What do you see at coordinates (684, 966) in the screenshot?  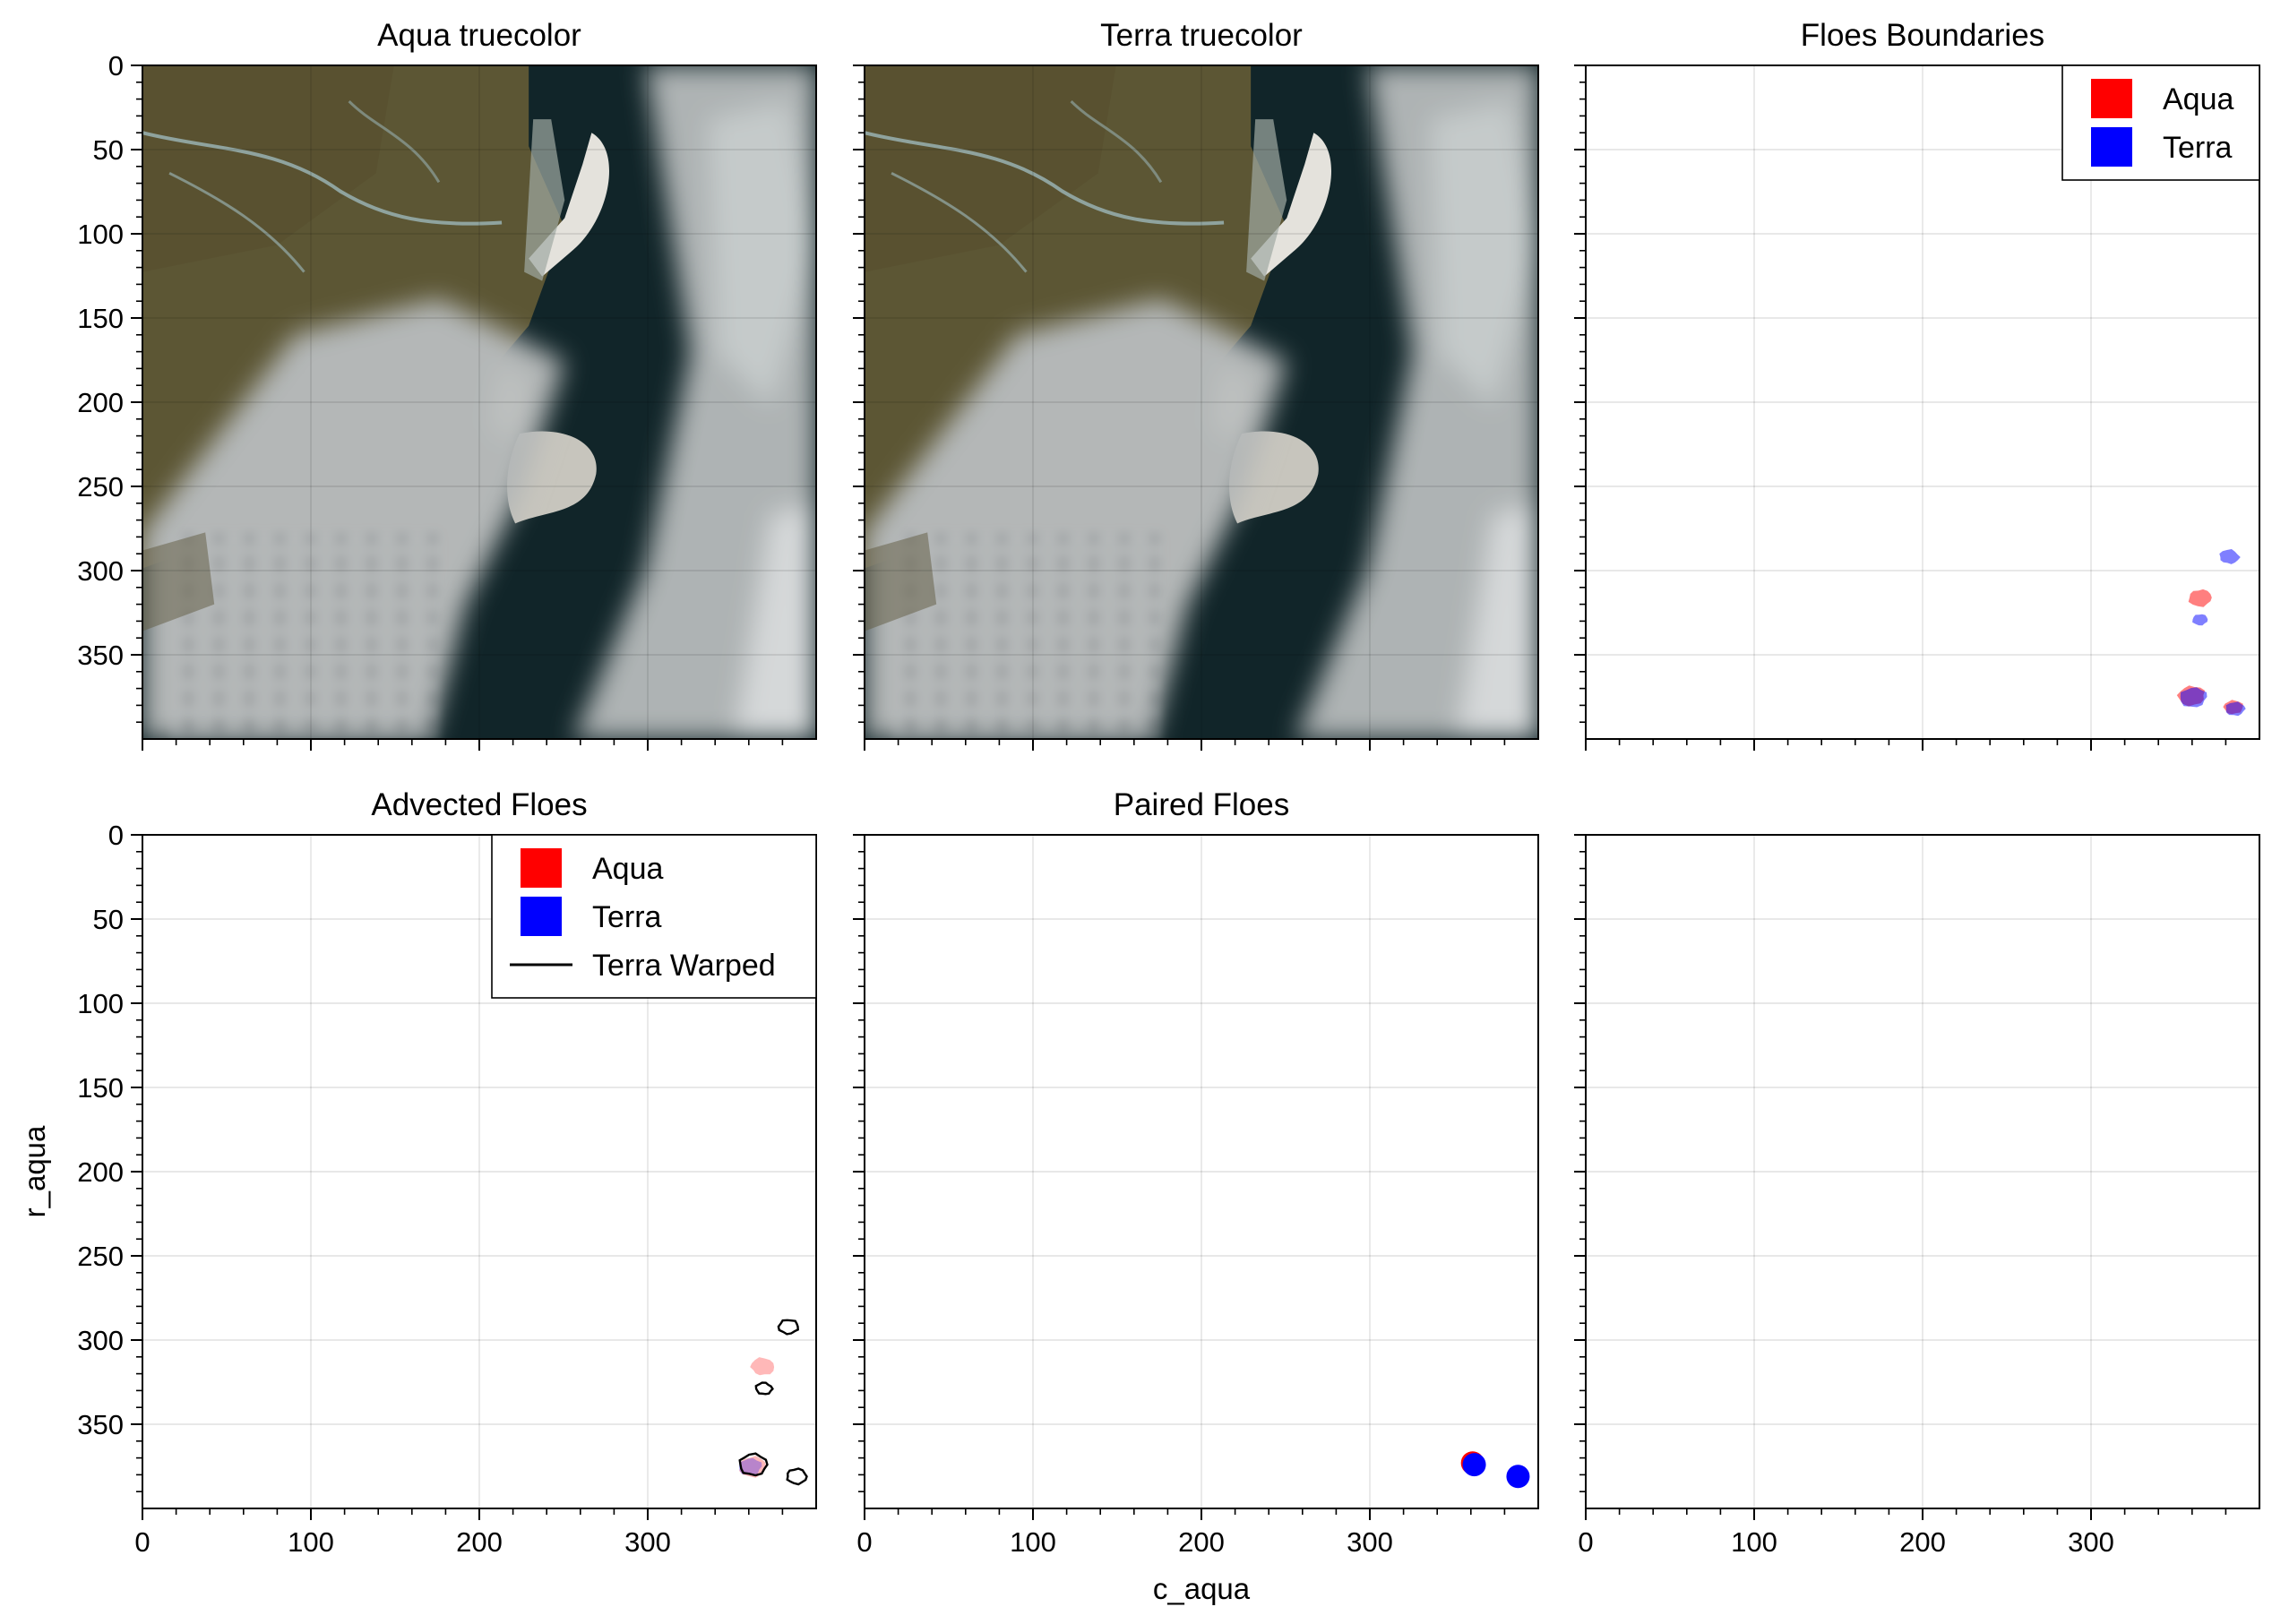 I see `legend-label: Terra Warped` at bounding box center [684, 966].